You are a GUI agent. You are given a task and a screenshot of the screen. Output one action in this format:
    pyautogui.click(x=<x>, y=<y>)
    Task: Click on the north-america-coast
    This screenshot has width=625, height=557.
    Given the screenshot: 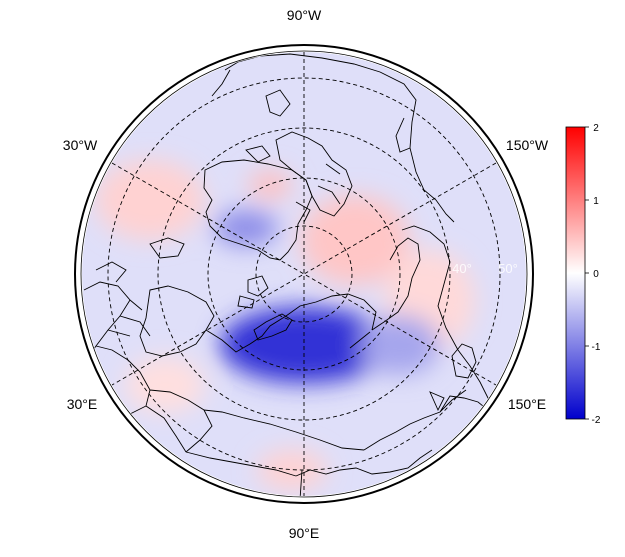 What is the action you would take?
    pyautogui.click(x=333, y=138)
    